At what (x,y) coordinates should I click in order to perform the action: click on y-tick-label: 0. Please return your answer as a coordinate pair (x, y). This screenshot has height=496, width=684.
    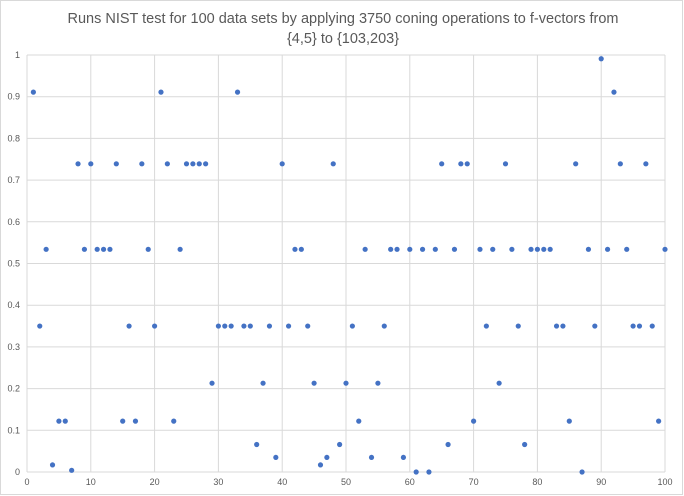
    Looking at the image, I should click on (17, 472).